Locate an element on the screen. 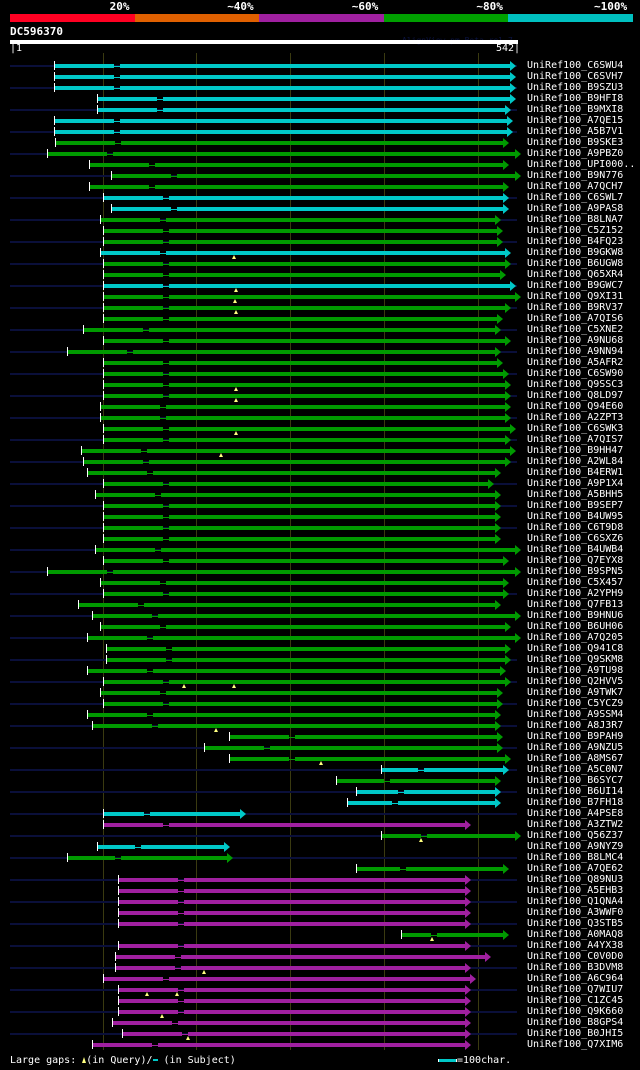  hit-label: UniRef100_A2ZPT3 is located at coordinates (575, 417).